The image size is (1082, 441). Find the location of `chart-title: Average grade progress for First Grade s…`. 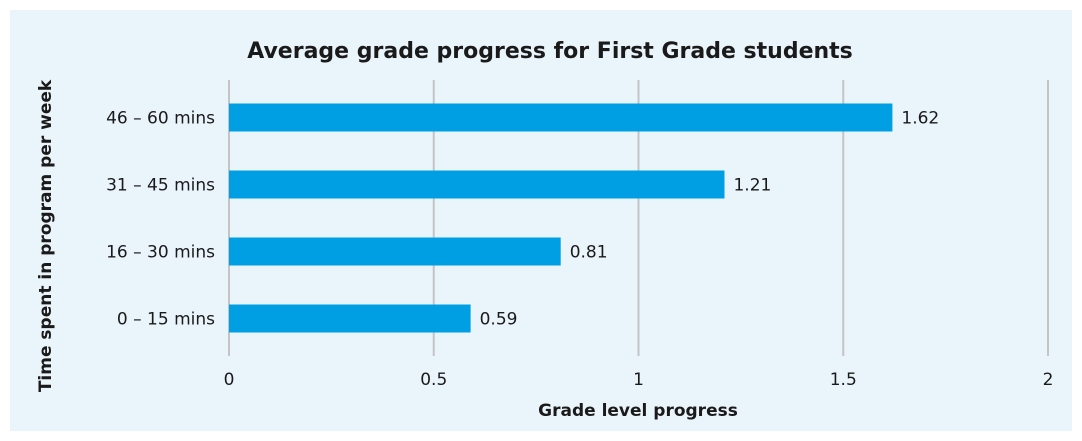

chart-title: Average grade progress for First Grade s… is located at coordinates (550, 51).